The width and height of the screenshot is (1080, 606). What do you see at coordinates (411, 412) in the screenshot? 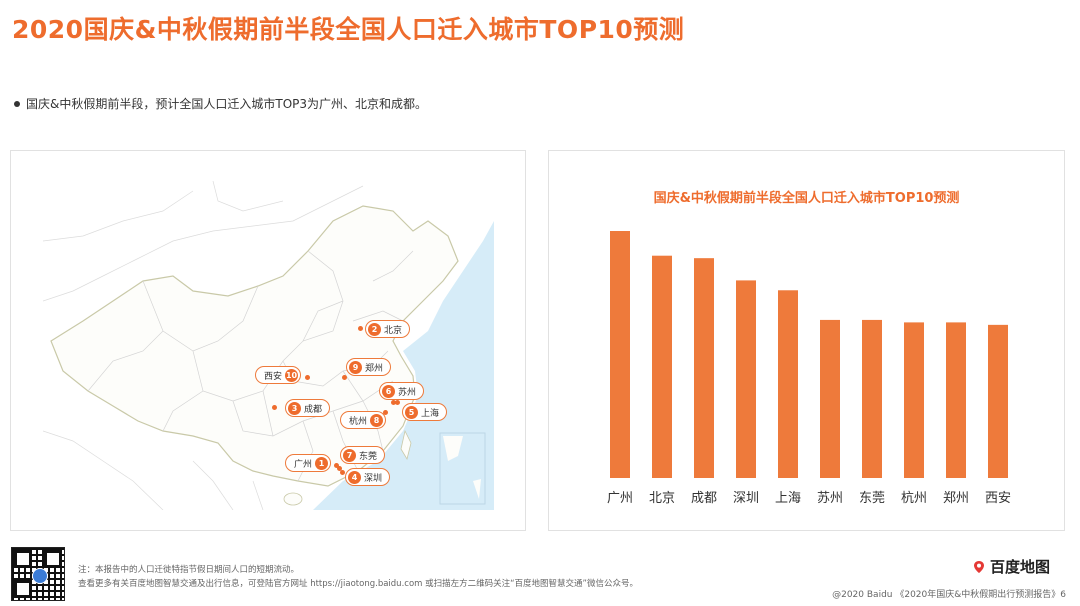
I see `rank-badge: 5` at bounding box center [411, 412].